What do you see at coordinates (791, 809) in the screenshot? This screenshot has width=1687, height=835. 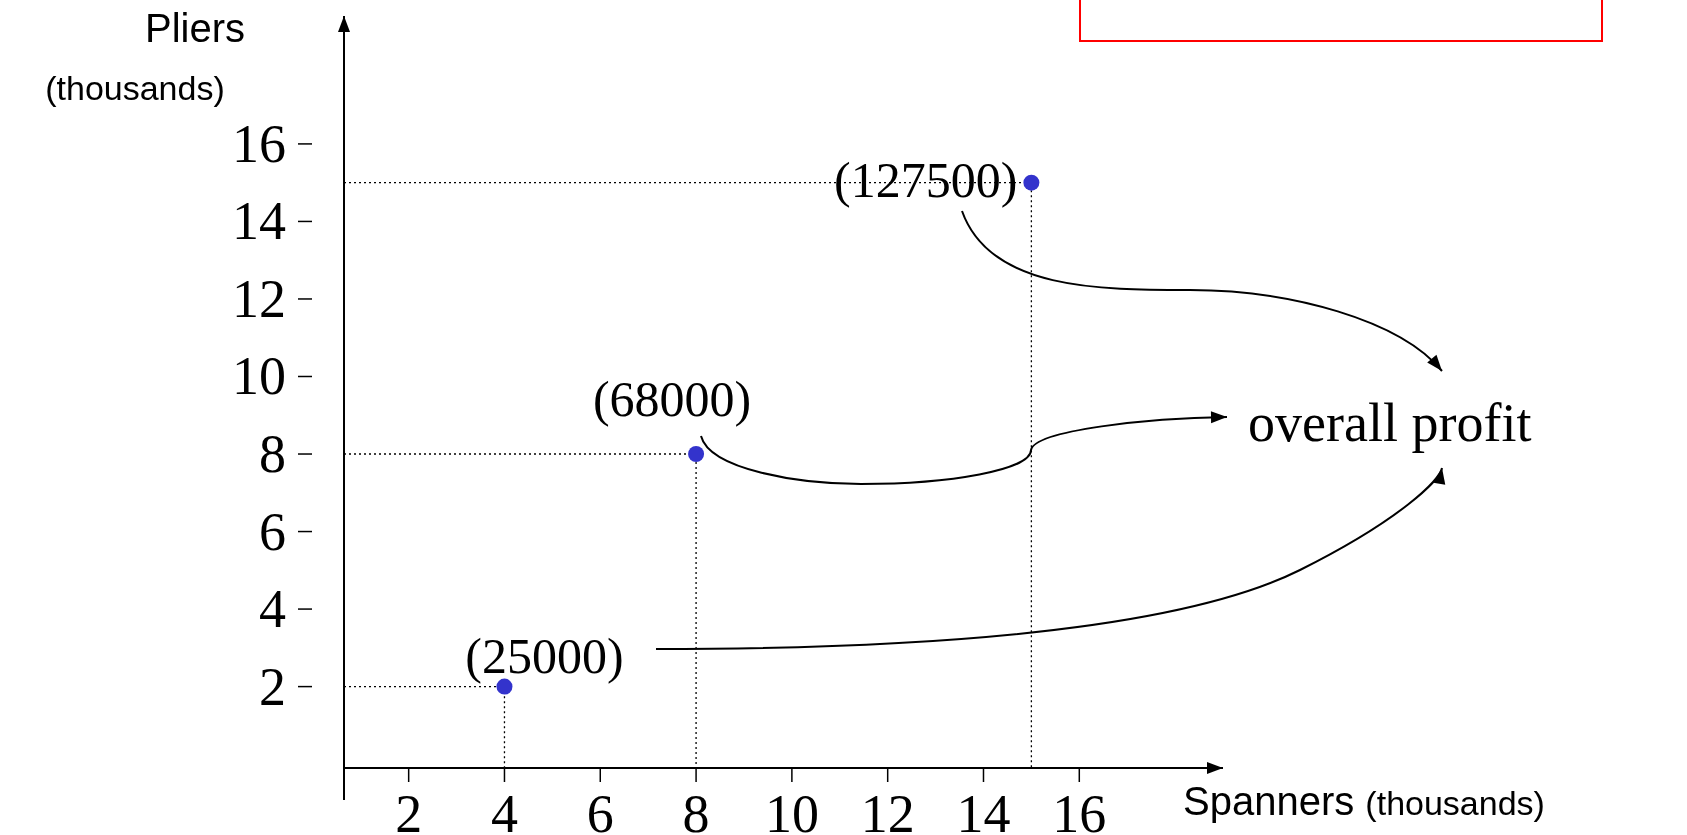 I see `x-tick-label: 10` at bounding box center [791, 809].